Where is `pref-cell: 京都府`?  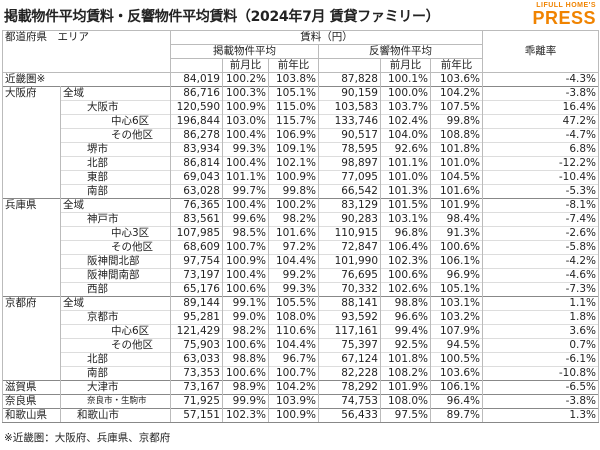
pref-cell: 京都府 is located at coordinates (31, 303).